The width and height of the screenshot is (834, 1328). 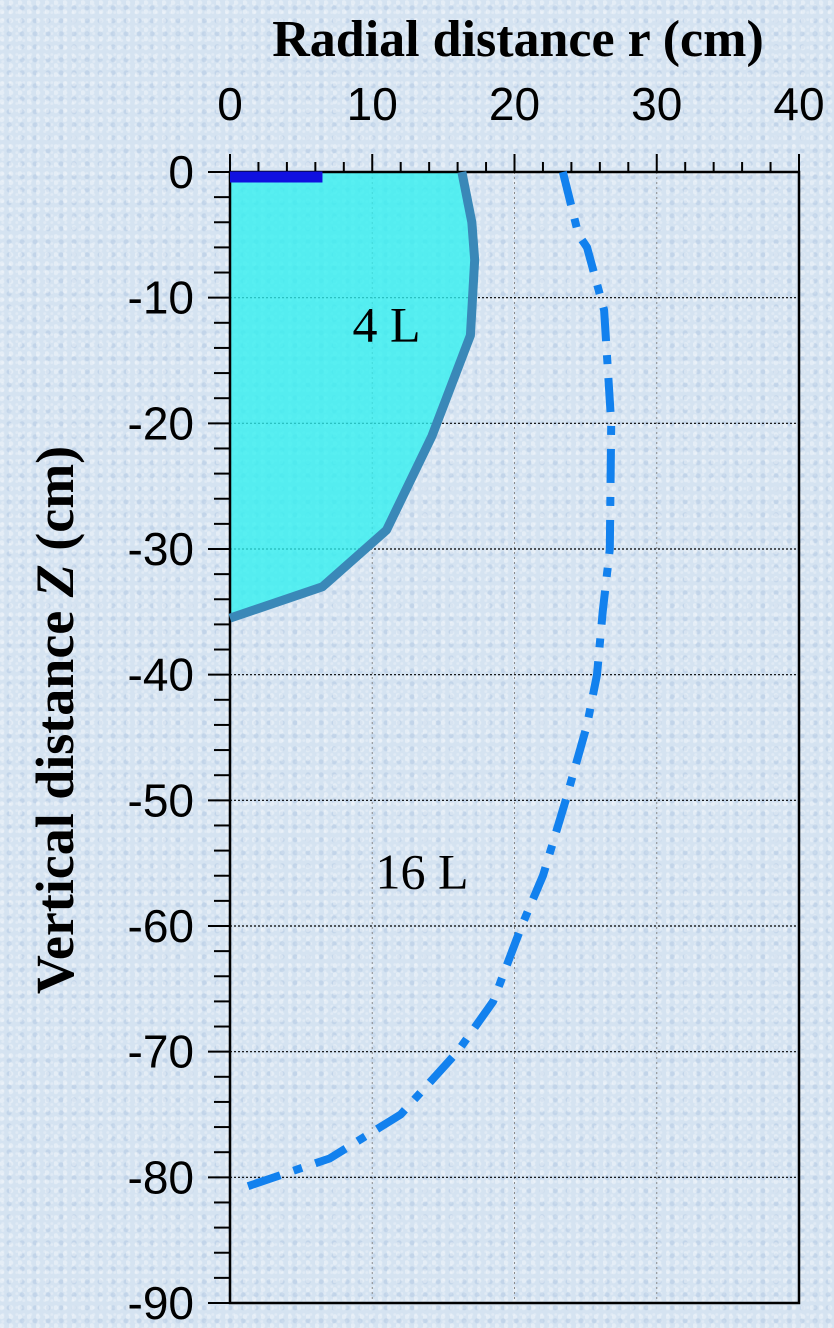 I want to click on x-tick-label: 30, so click(x=656, y=104).